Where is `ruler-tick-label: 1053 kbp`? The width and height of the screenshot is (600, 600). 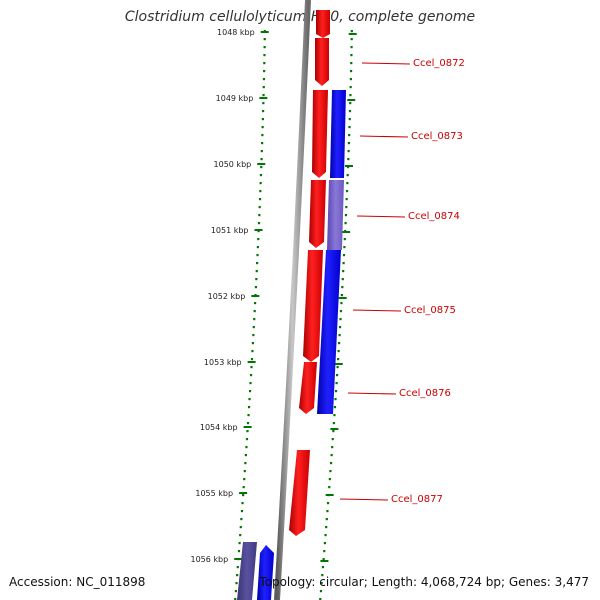
ruler-tick-label: 1053 kbp is located at coordinates (223, 362).